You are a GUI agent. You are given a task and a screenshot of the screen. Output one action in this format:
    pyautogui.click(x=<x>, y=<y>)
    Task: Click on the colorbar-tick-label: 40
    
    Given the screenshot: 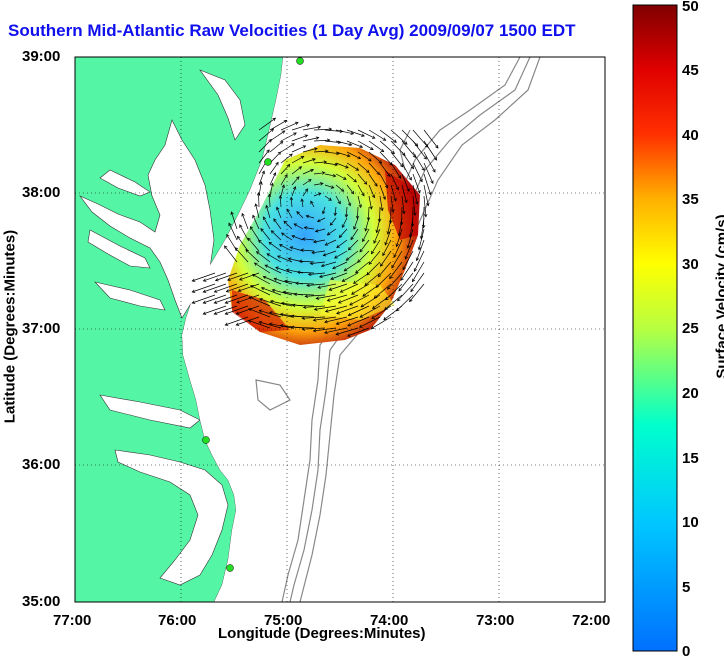 What is the action you would take?
    pyautogui.click(x=690, y=135)
    